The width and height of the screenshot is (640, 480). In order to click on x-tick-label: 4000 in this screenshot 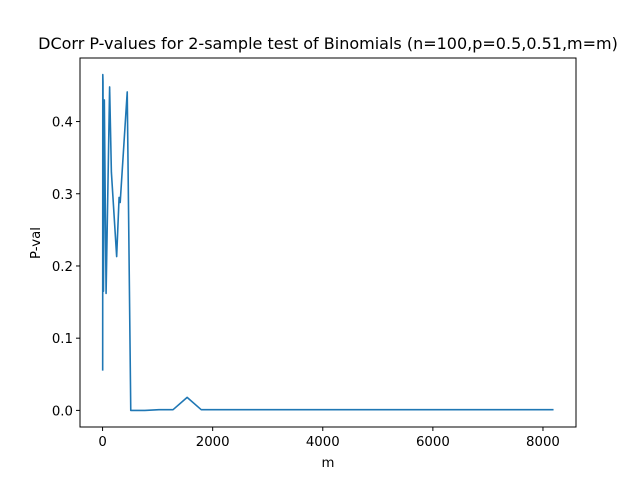, I will do `click(323, 442)`.